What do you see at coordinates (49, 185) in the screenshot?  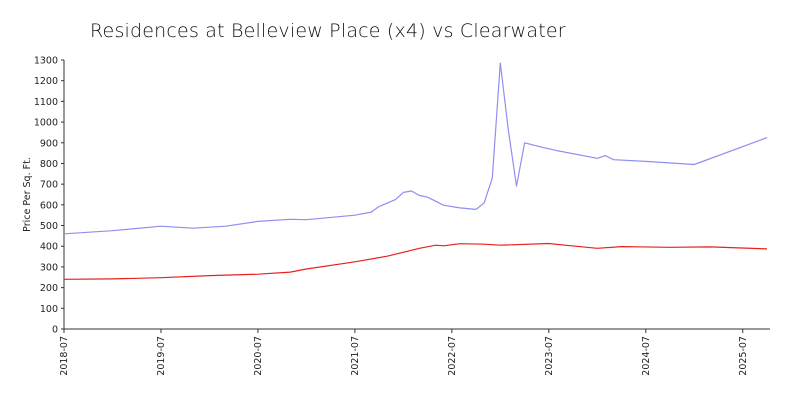 I see `y-tick-label: 700` at bounding box center [49, 185].